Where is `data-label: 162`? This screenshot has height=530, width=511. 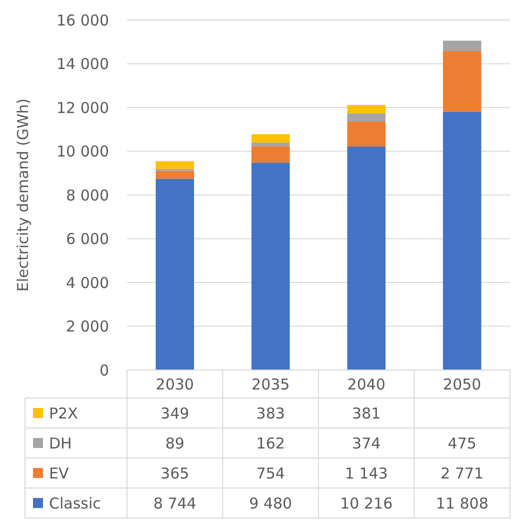
data-label: 162 is located at coordinates (270, 443).